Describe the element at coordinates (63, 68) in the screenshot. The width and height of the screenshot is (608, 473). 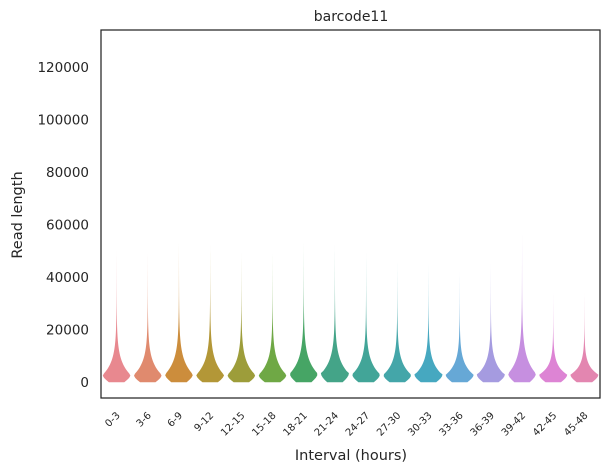
I see `y-tick-label: 120000` at that location.